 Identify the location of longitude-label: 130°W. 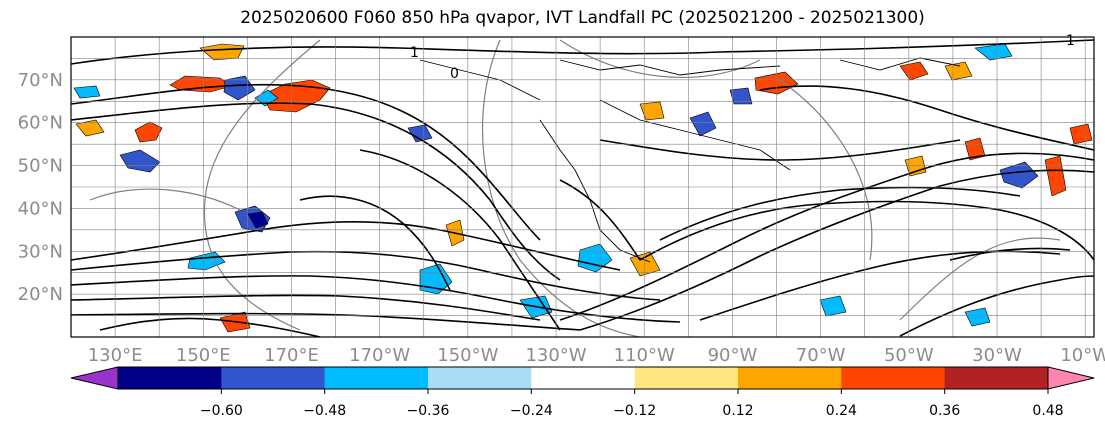
(555, 355).